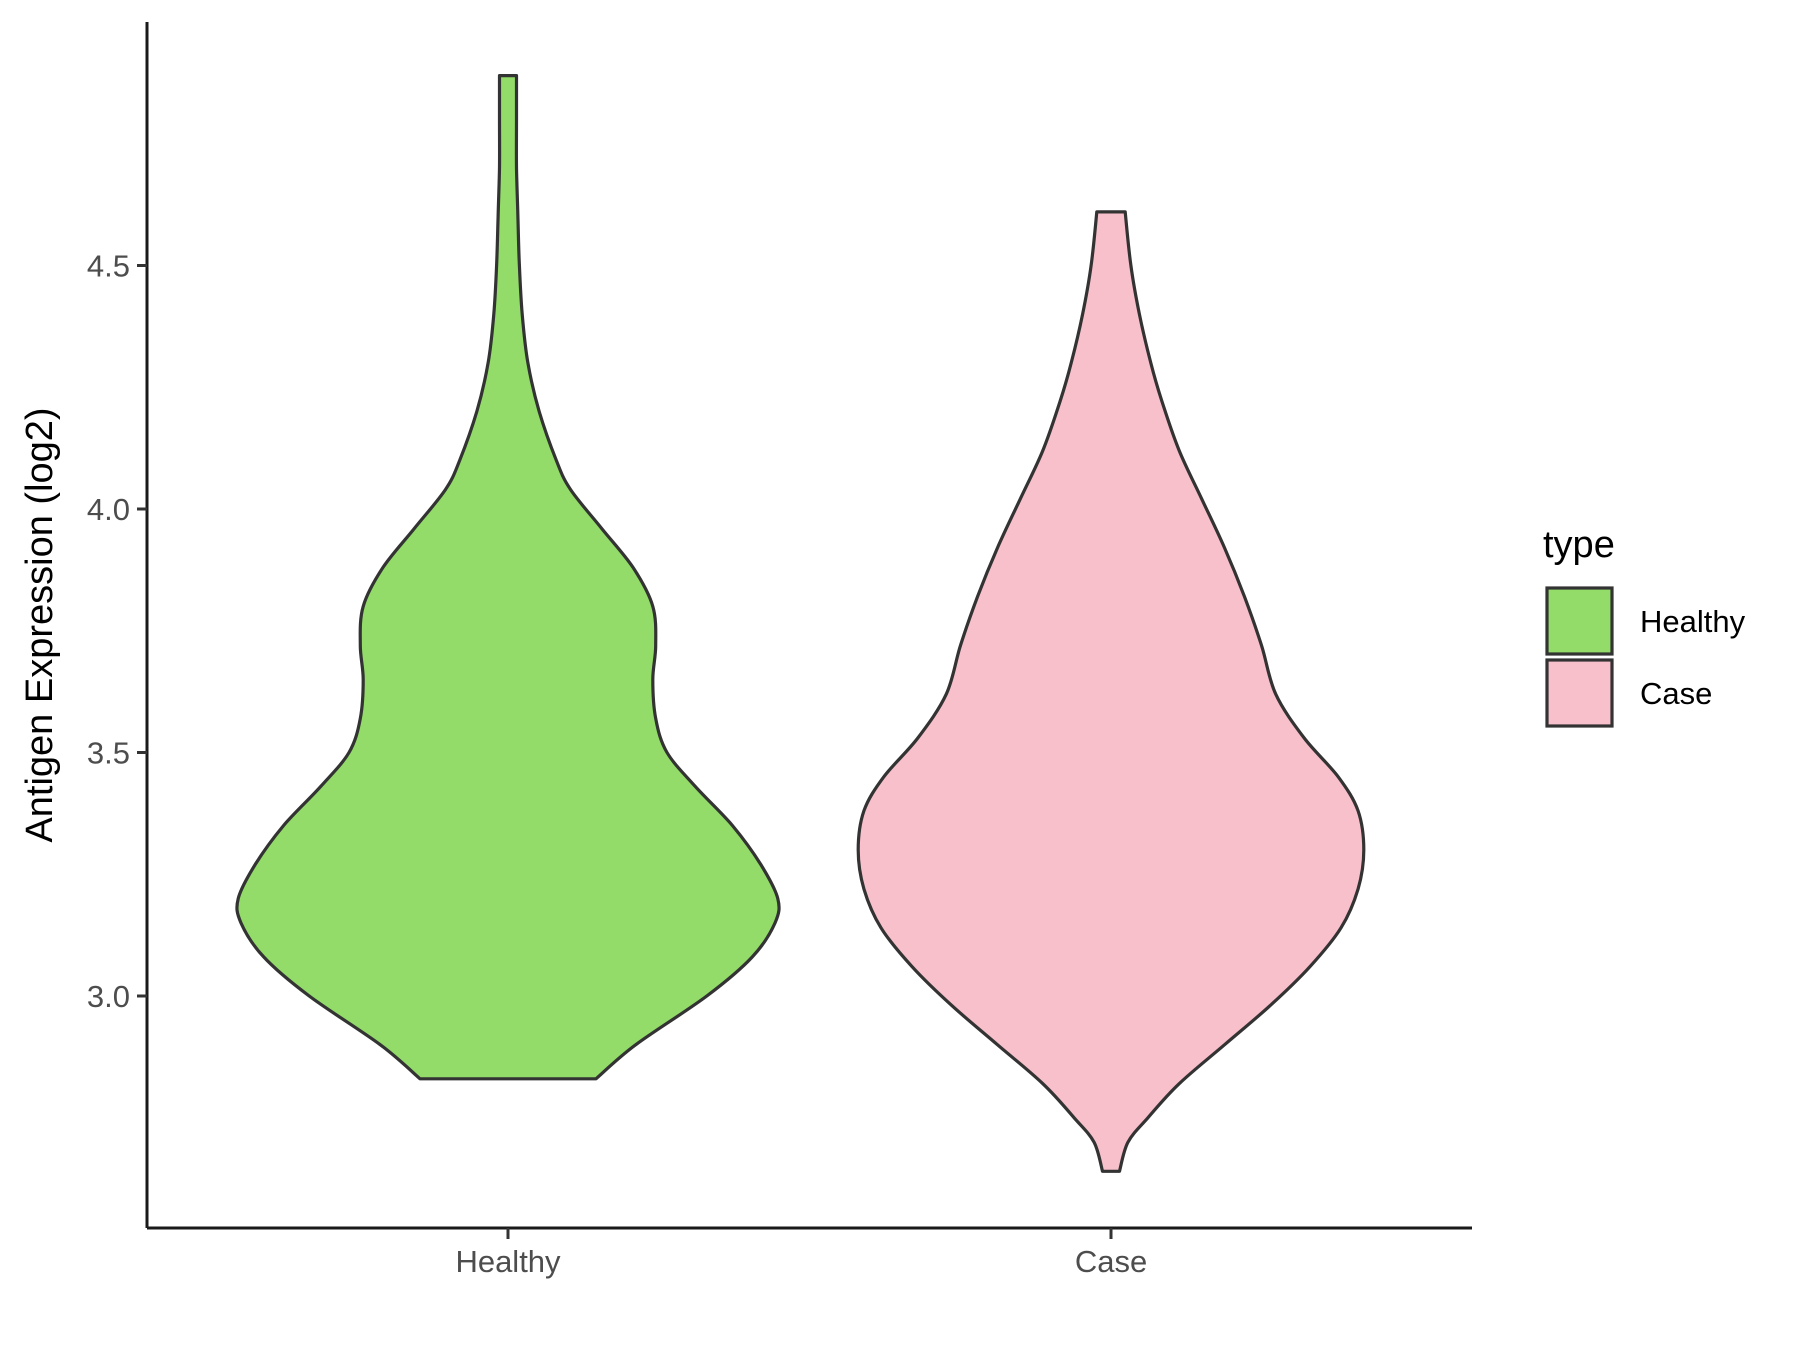  What do you see at coordinates (117, 631) in the screenshot?
I see `y-ticks: 3.0 3.5 4.0 4.5` at bounding box center [117, 631].